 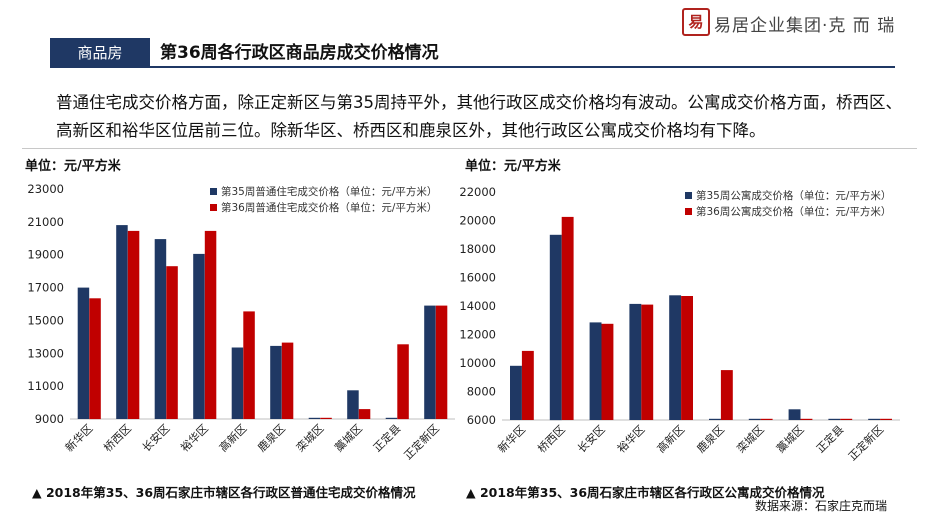 I want to click on brand-name: 易居企业集团·克 而 瑞, so click(x=805, y=26).